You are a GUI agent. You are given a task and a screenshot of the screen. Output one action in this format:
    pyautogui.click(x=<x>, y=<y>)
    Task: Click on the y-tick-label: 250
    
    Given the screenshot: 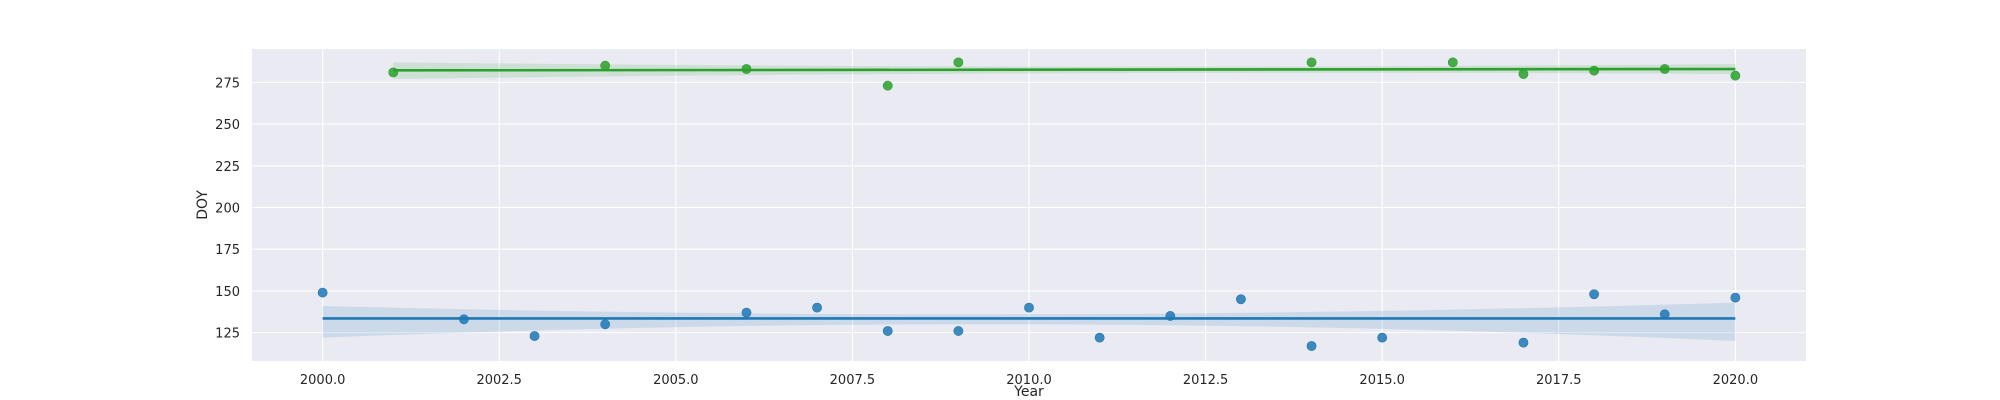 What is the action you would take?
    pyautogui.click(x=227, y=125)
    